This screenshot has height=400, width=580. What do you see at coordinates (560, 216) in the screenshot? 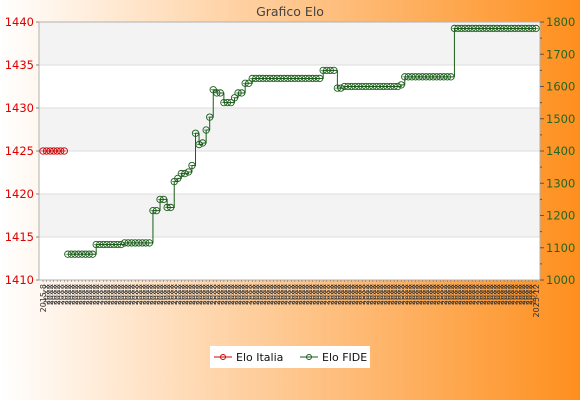
I see `y-right-tick-label: 1200` at bounding box center [560, 216].